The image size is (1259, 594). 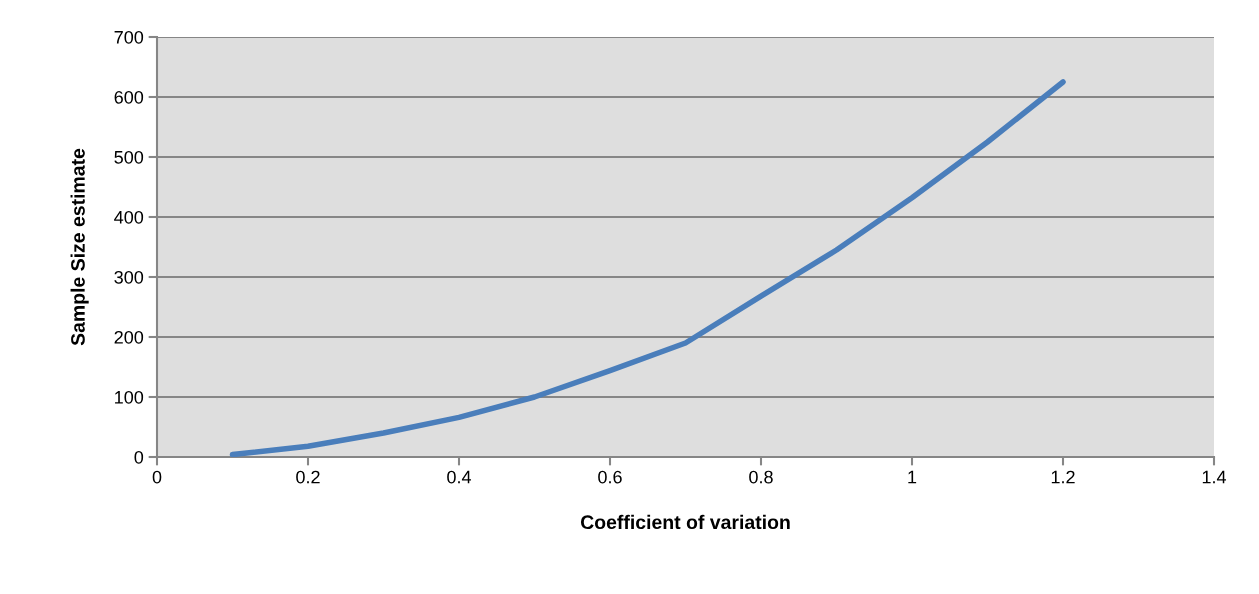 I want to click on x-axis-title: Coefficient of variation, so click(x=685, y=522).